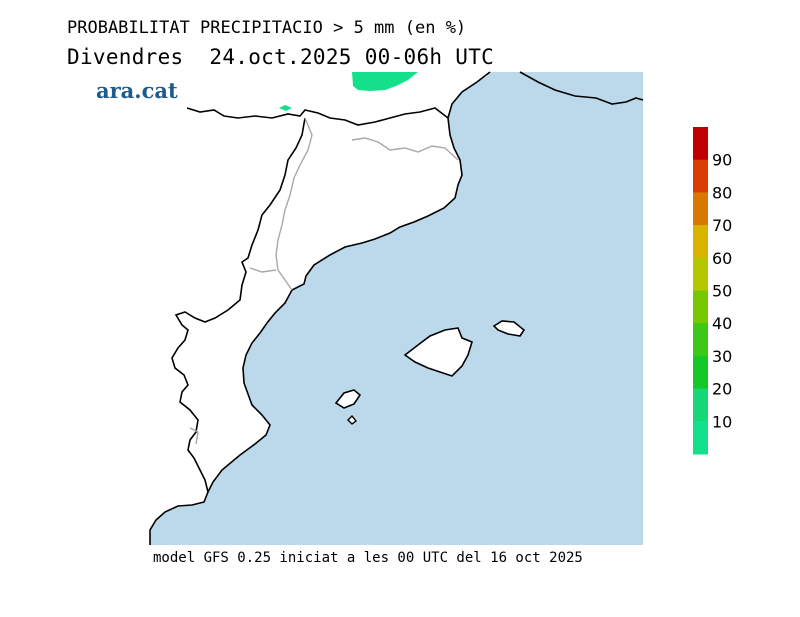 The image size is (800, 617). What do you see at coordinates (722, 389) in the screenshot?
I see `colorbar-label: 20` at bounding box center [722, 389].